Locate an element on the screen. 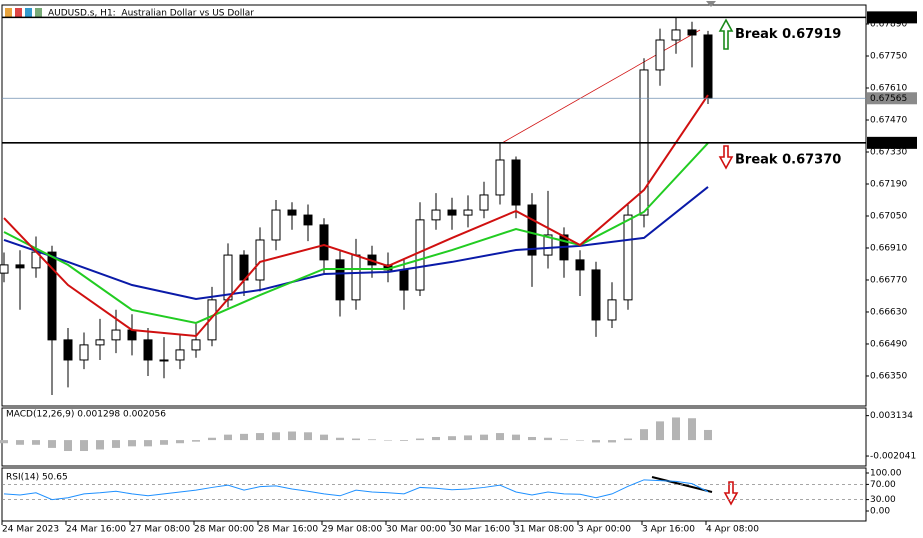  price-level-label: 0.67565 is located at coordinates (888, 99).